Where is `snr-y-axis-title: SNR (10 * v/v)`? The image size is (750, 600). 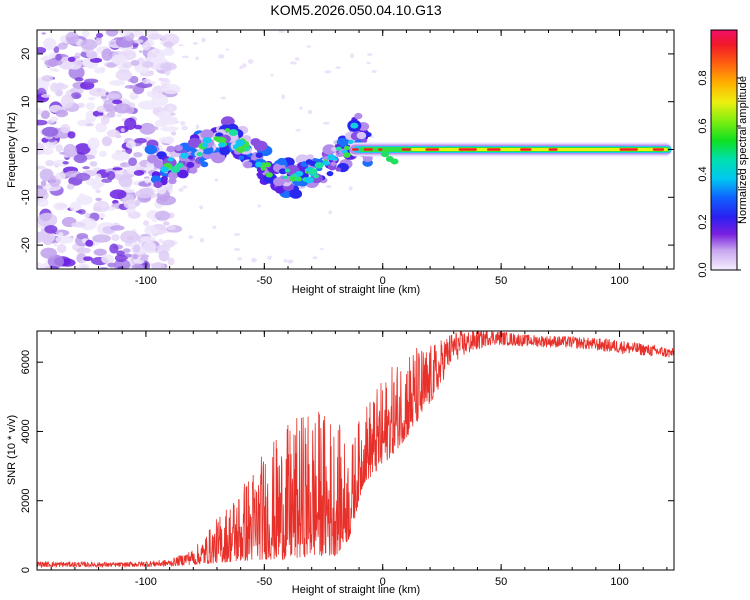
snr-y-axis-title: SNR (10 * v/v) is located at coordinates (12, 450).